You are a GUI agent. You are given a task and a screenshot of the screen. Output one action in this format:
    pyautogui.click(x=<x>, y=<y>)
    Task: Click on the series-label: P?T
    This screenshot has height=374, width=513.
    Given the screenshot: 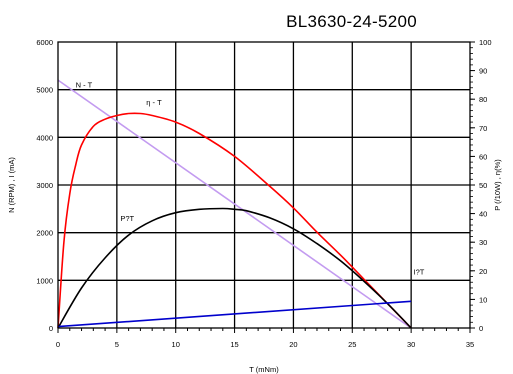 What is the action you would take?
    pyautogui.click(x=127, y=218)
    